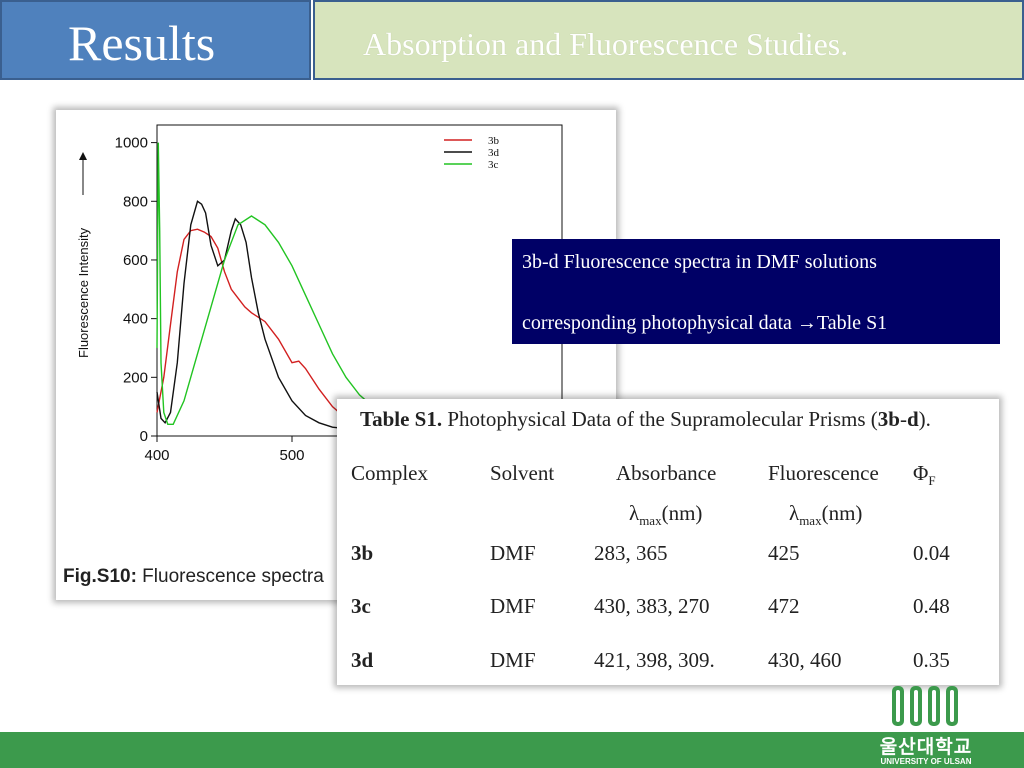 The height and width of the screenshot is (768, 1024). Describe the element at coordinates (512, 750) in the screenshot. I see `footer-bar` at that location.